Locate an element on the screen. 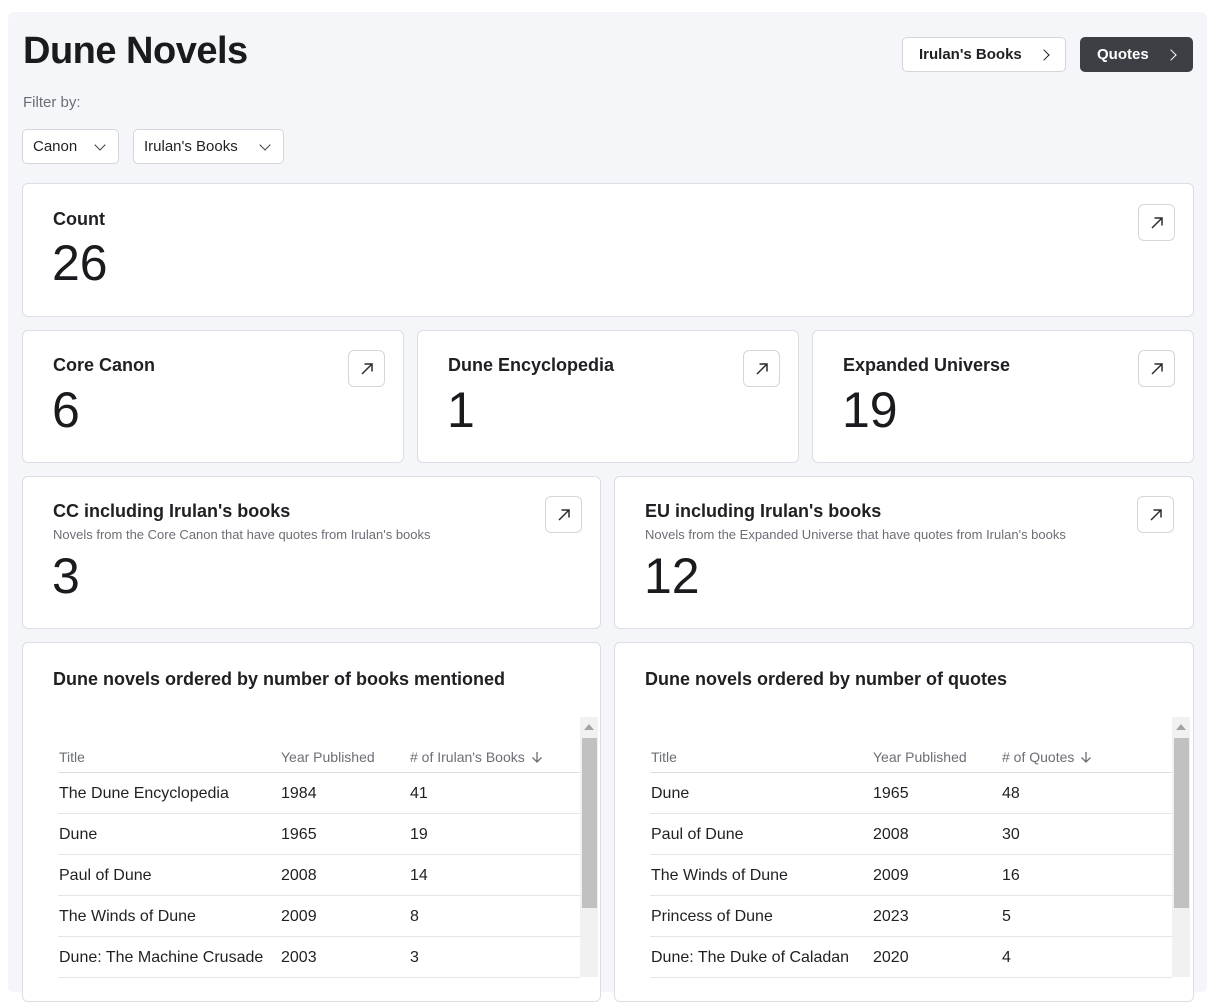  cell-count: 48 is located at coordinates (1011, 793).